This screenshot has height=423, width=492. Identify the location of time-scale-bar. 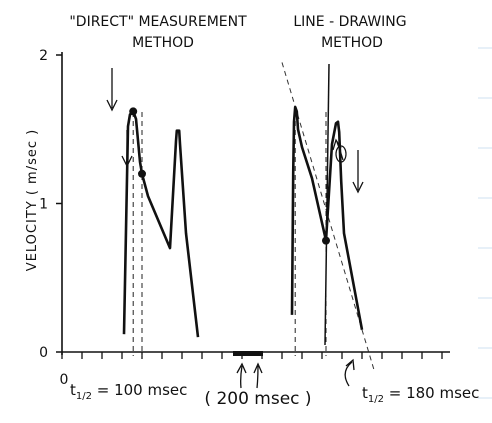
(248, 353).